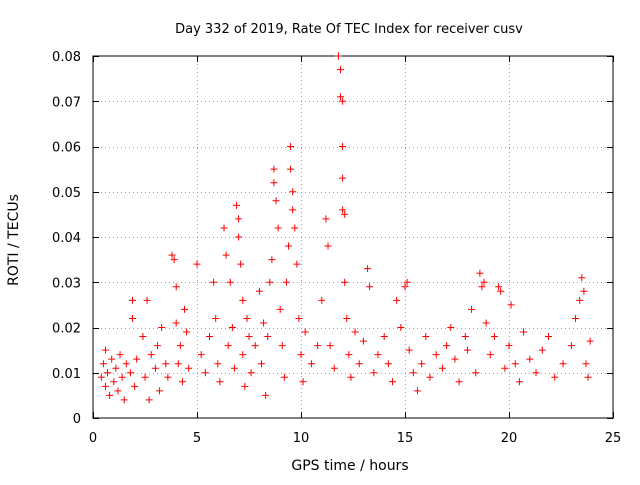 The height and width of the screenshot is (485, 640). Describe the element at coordinates (93, 438) in the screenshot. I see `x-tick-label: 0` at that location.